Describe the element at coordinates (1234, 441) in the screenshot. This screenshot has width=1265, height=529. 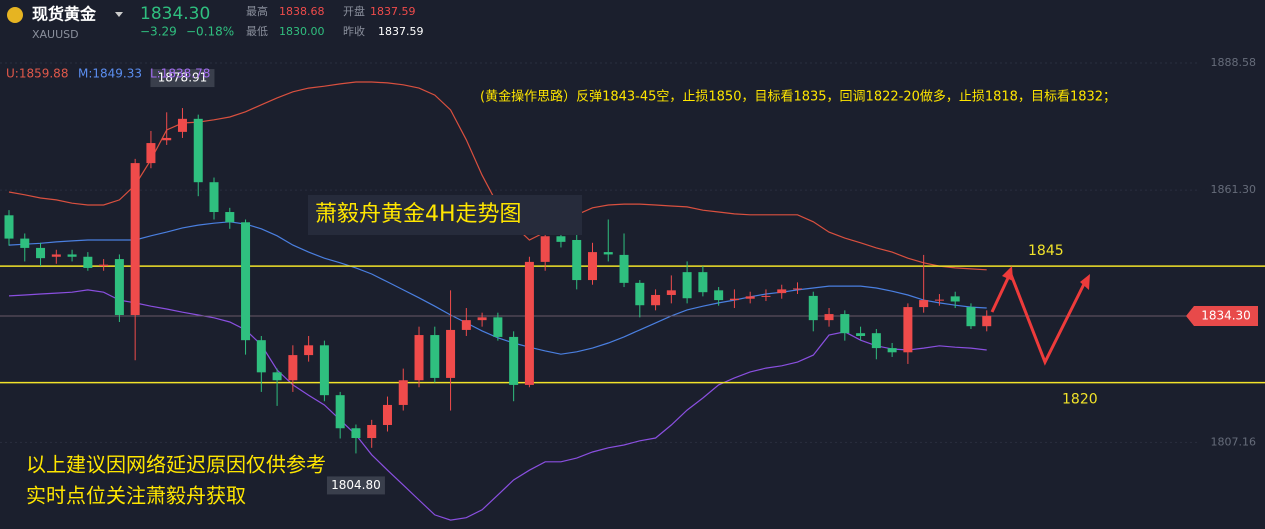
I see `y-tick-label: 1807.16` at that location.